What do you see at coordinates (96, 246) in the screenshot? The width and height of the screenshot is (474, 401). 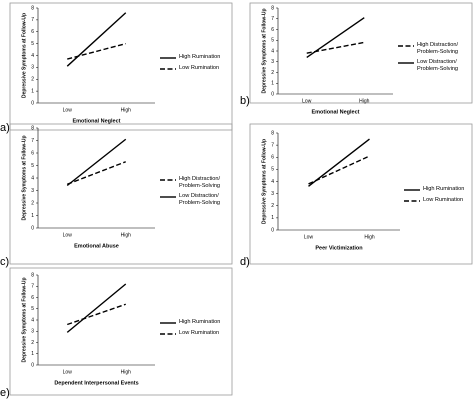 I see `x-axis-label: Emotional Abuse` at bounding box center [96, 246].